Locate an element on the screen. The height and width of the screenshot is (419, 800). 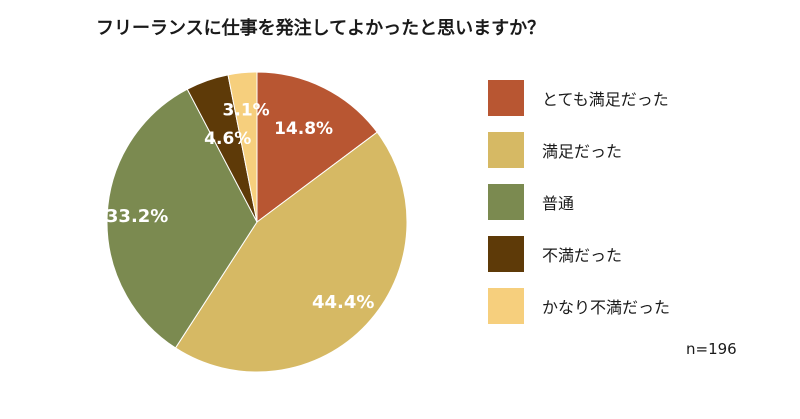
data-label-5: 3.1% is located at coordinates (246, 111).